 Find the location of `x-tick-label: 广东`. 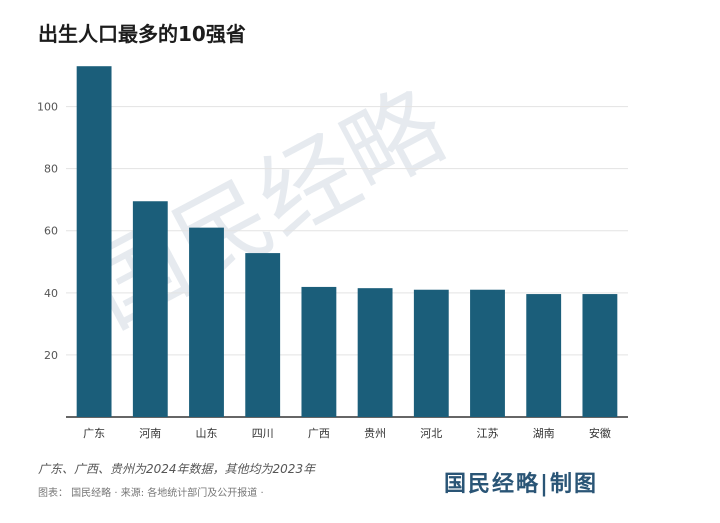

x-tick-label: 广东 is located at coordinates (94, 433).